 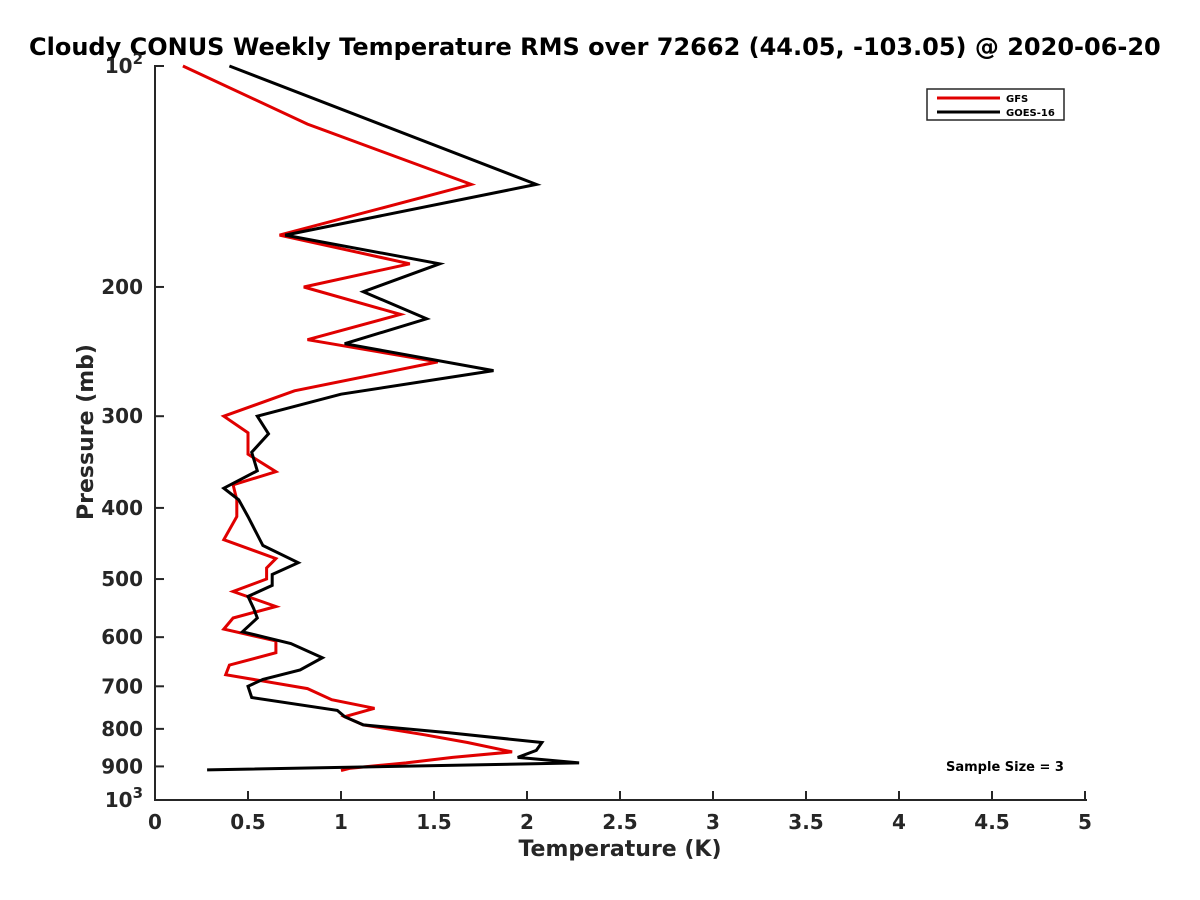 What do you see at coordinates (619, 822) in the screenshot?
I see `x-tick-label: 2.5` at bounding box center [619, 822].